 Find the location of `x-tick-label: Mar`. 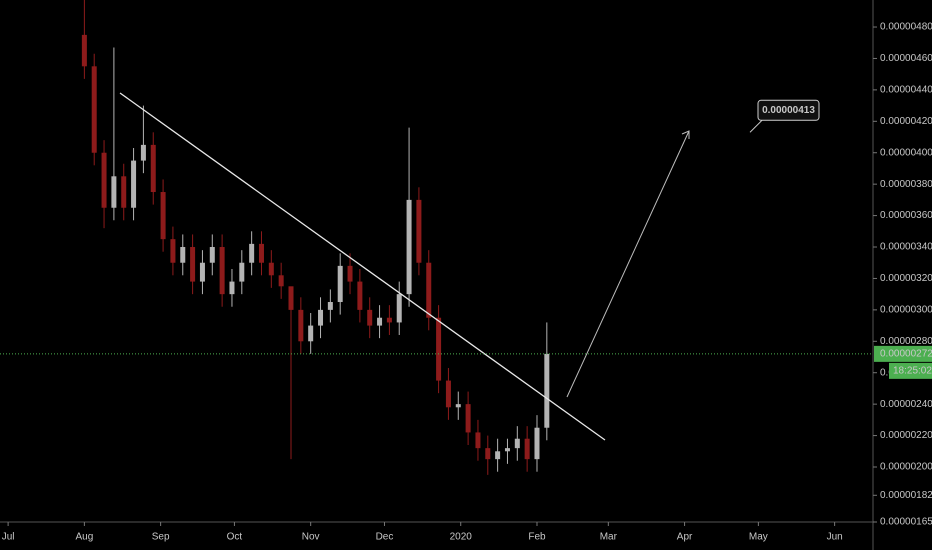

x-tick-label: Mar is located at coordinates (609, 537).